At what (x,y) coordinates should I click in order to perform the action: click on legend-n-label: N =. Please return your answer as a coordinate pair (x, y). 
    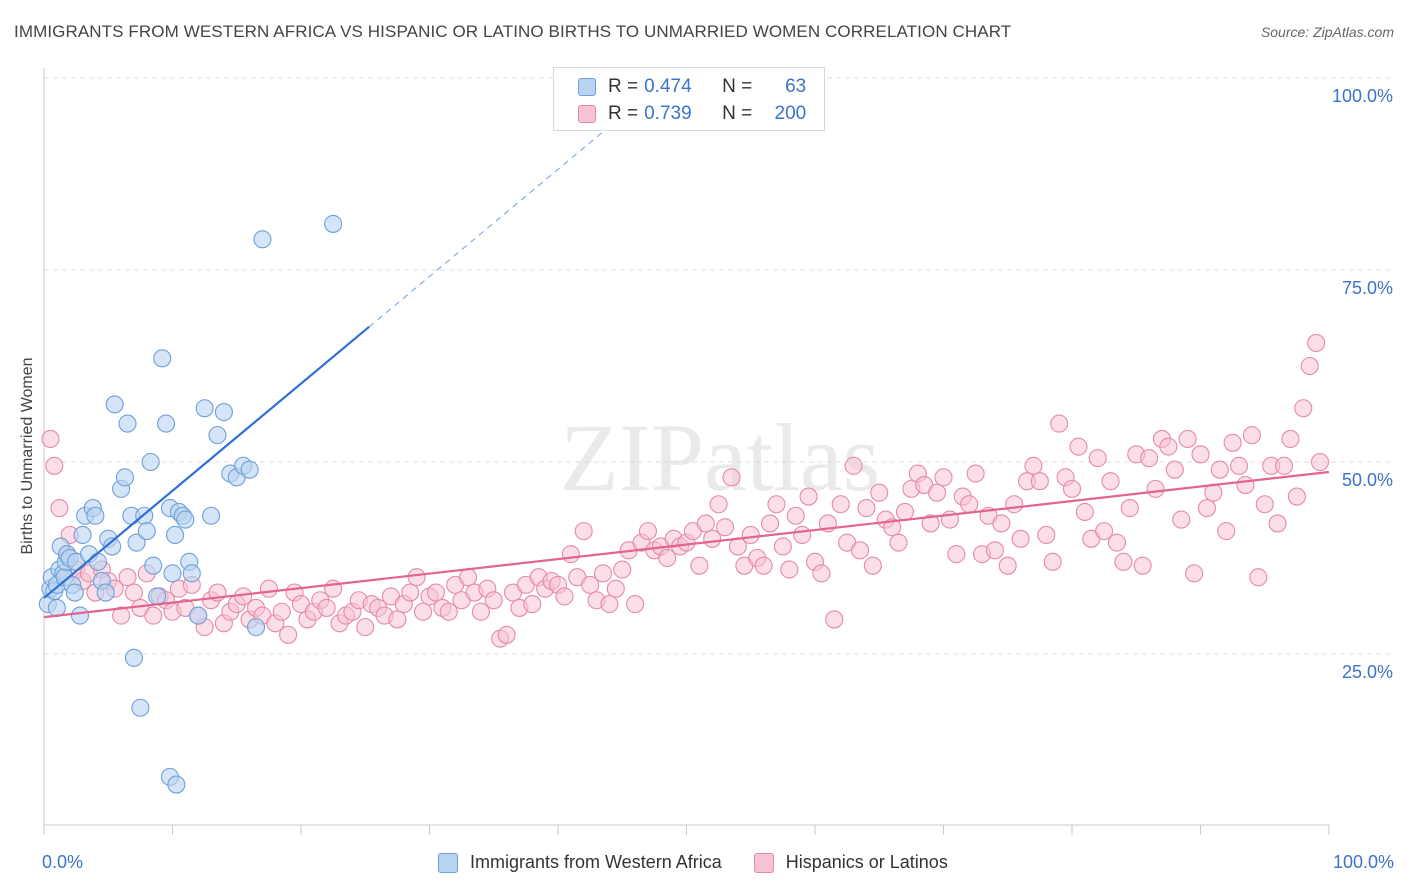
    Looking at the image, I should click on (737, 86).